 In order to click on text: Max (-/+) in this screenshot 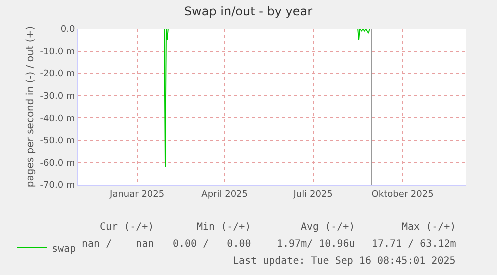, I will do `click(429, 227)`.